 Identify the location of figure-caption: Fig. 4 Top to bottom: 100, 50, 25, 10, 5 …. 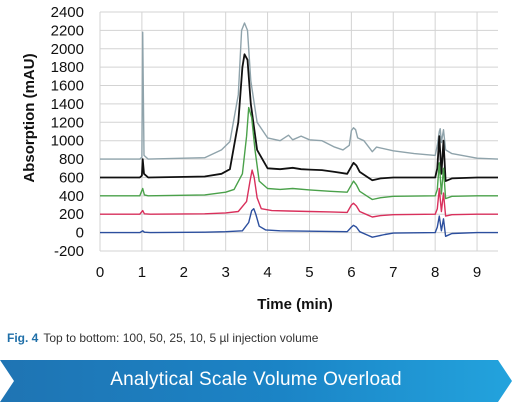
(162, 338).